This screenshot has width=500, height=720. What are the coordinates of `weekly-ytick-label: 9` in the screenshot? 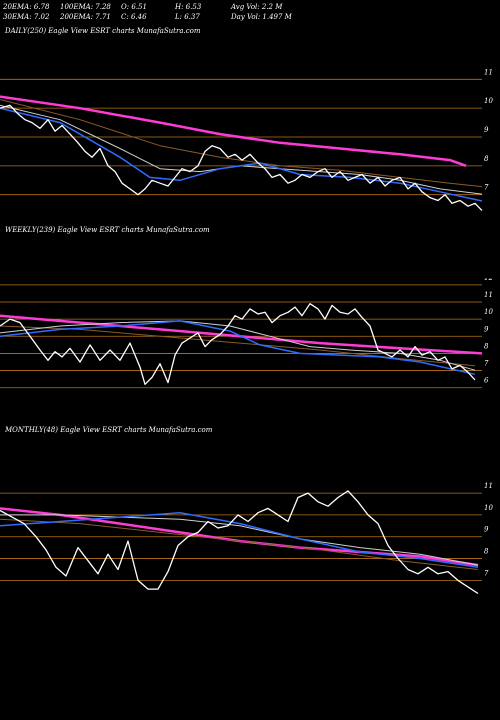 It's located at (486, 329).